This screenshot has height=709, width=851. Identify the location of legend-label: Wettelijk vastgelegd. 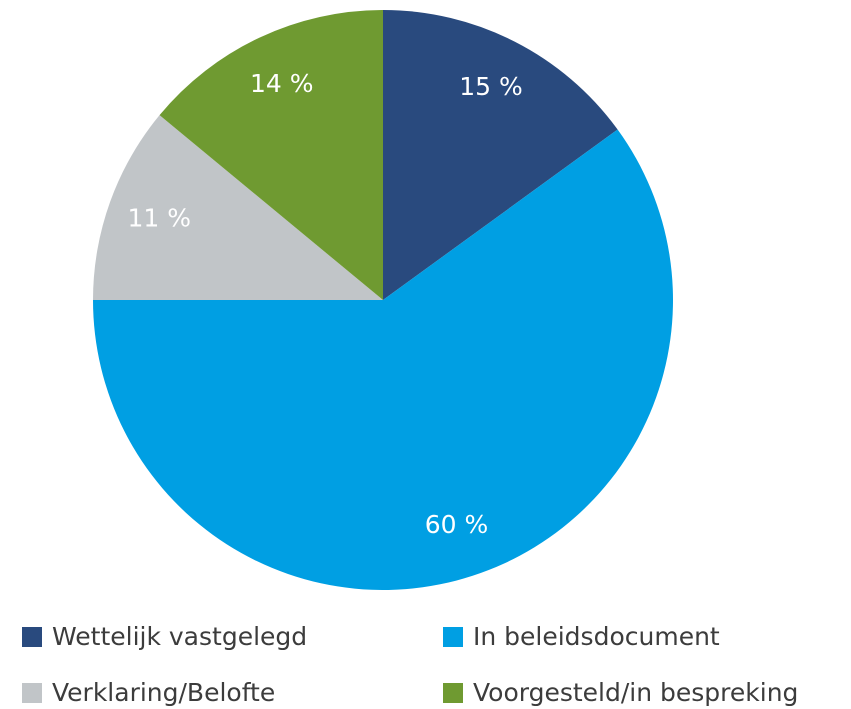
(179, 636).